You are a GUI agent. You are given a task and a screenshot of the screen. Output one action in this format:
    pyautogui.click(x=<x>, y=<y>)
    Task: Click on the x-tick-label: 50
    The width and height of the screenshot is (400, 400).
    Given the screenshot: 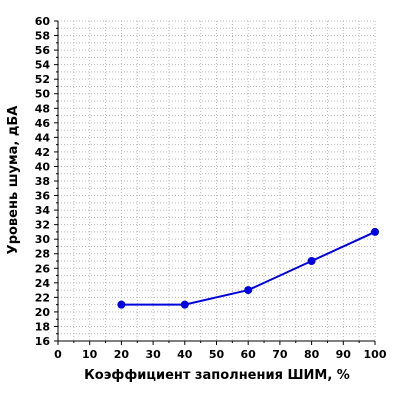 What is the action you would take?
    pyautogui.click(x=217, y=354)
    